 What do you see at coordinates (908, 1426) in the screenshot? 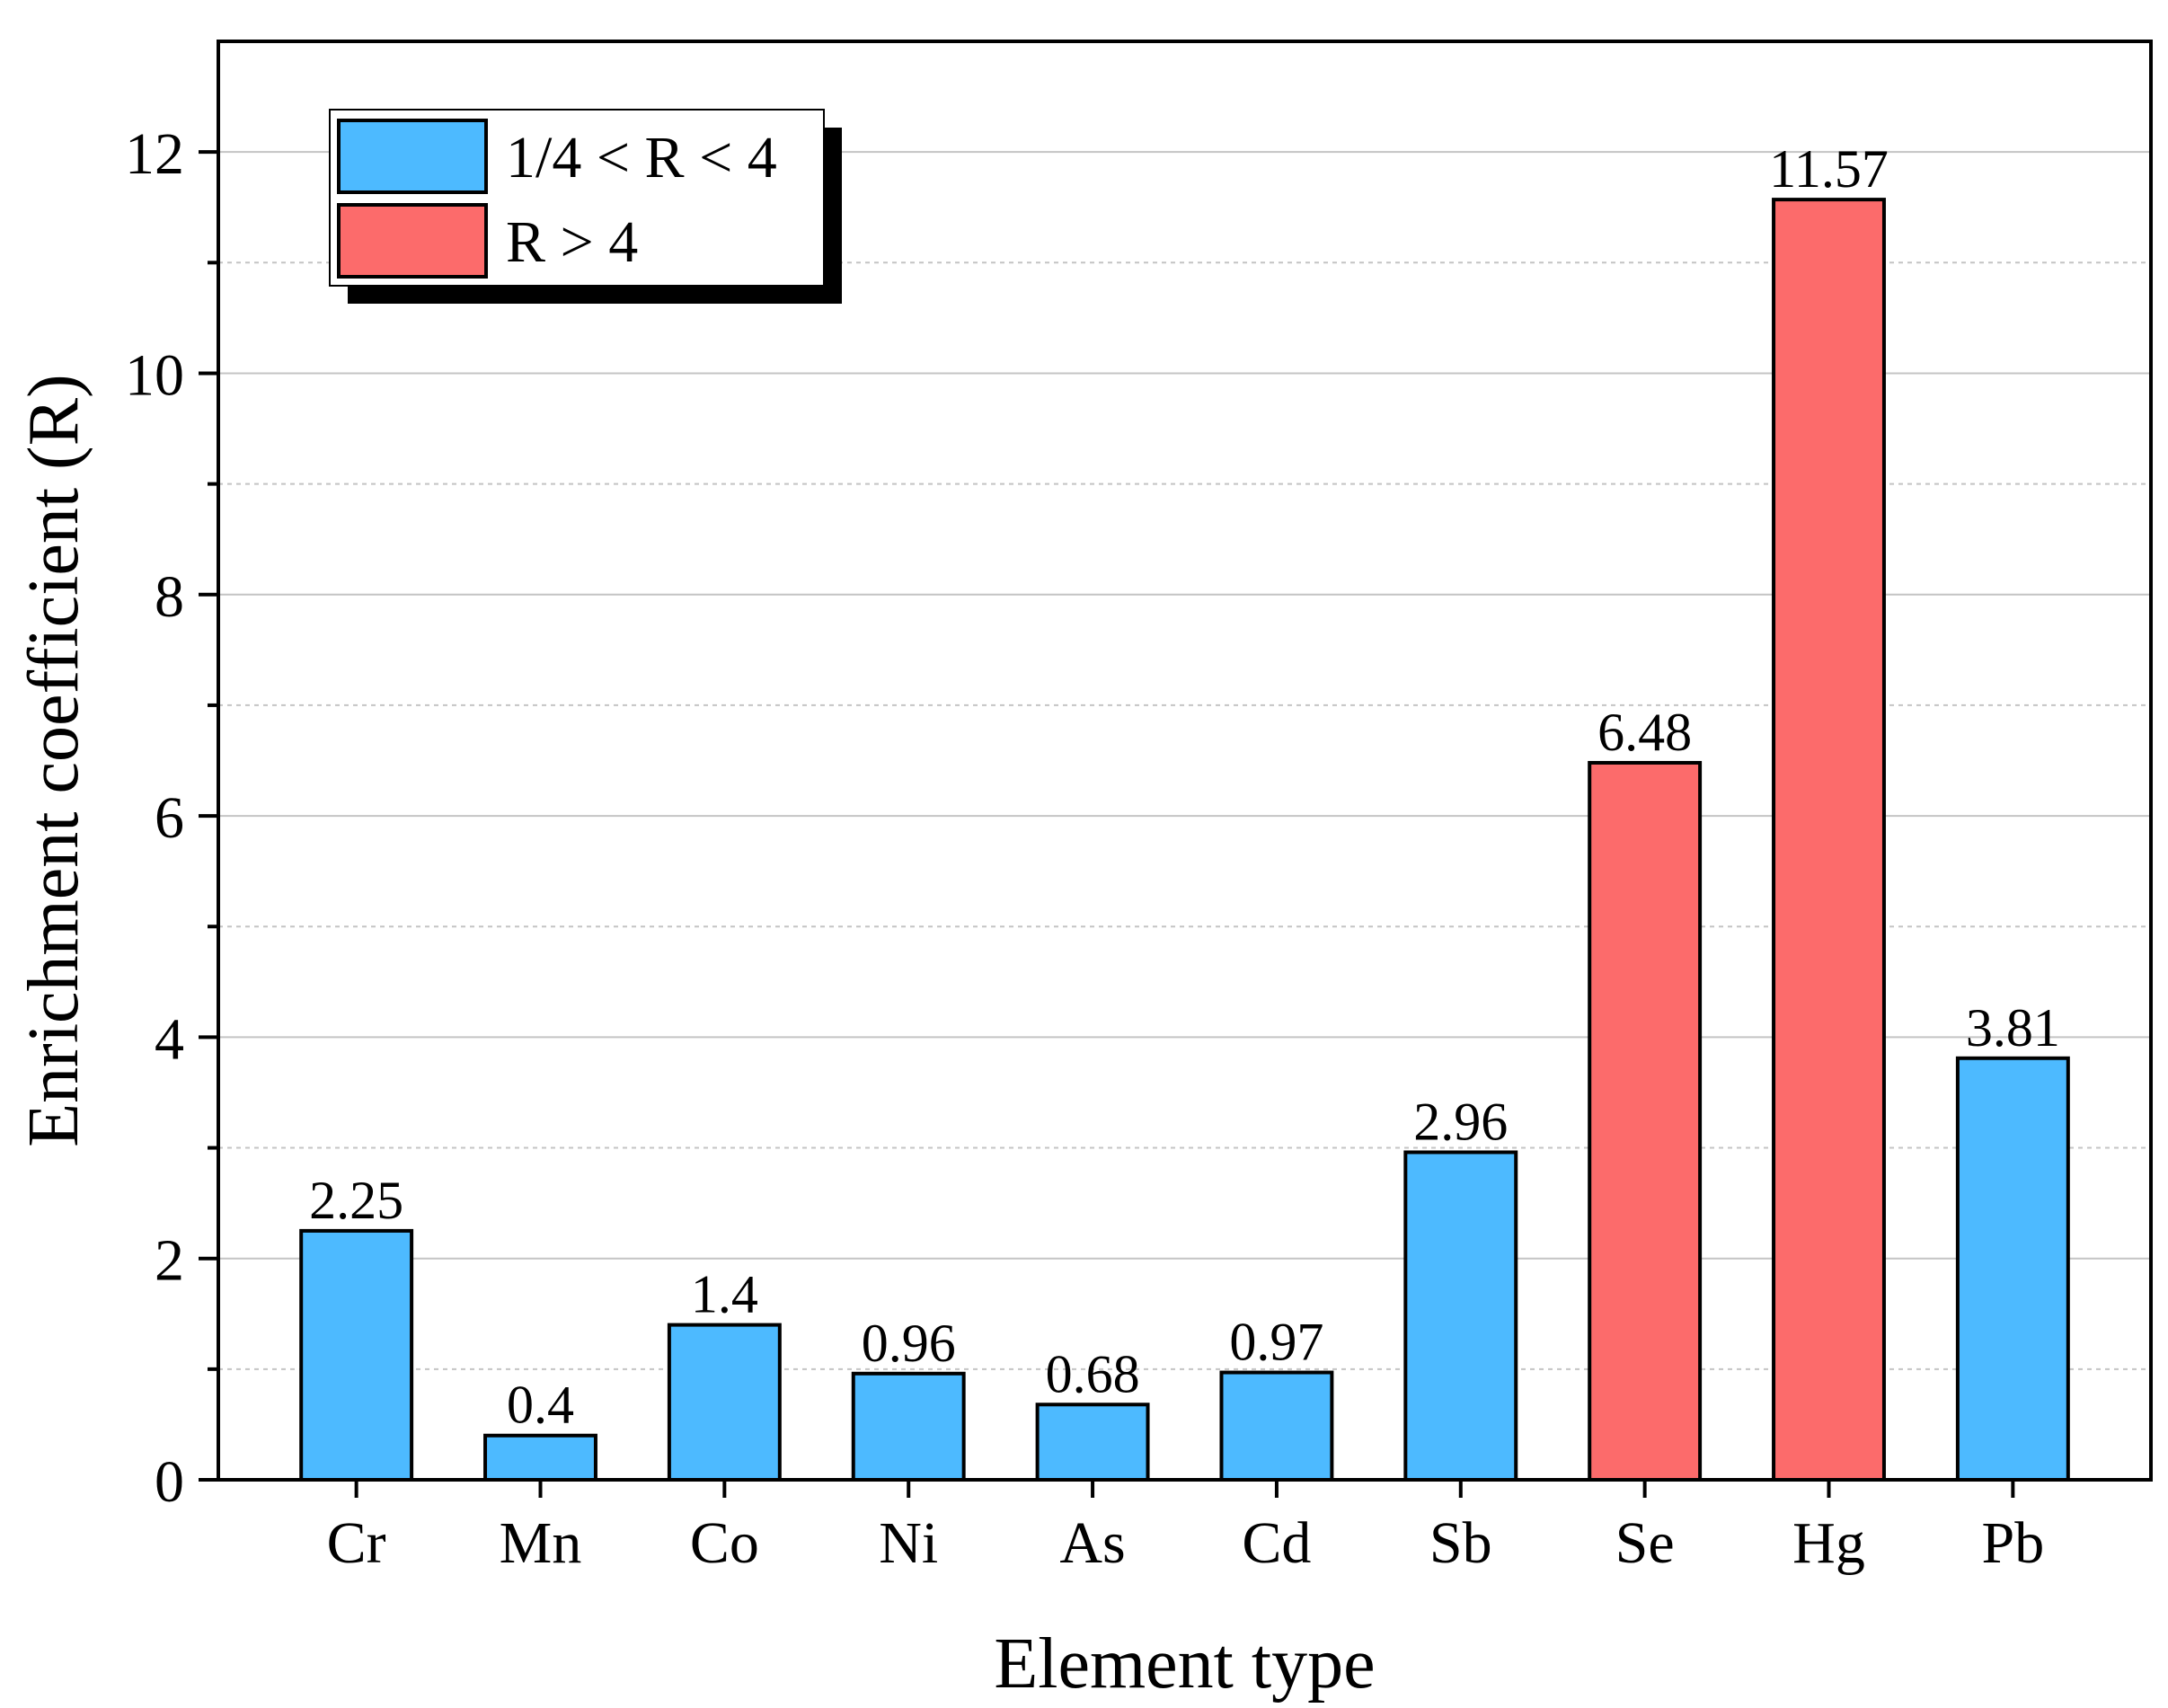
I see `bar-ni` at bounding box center [908, 1426].